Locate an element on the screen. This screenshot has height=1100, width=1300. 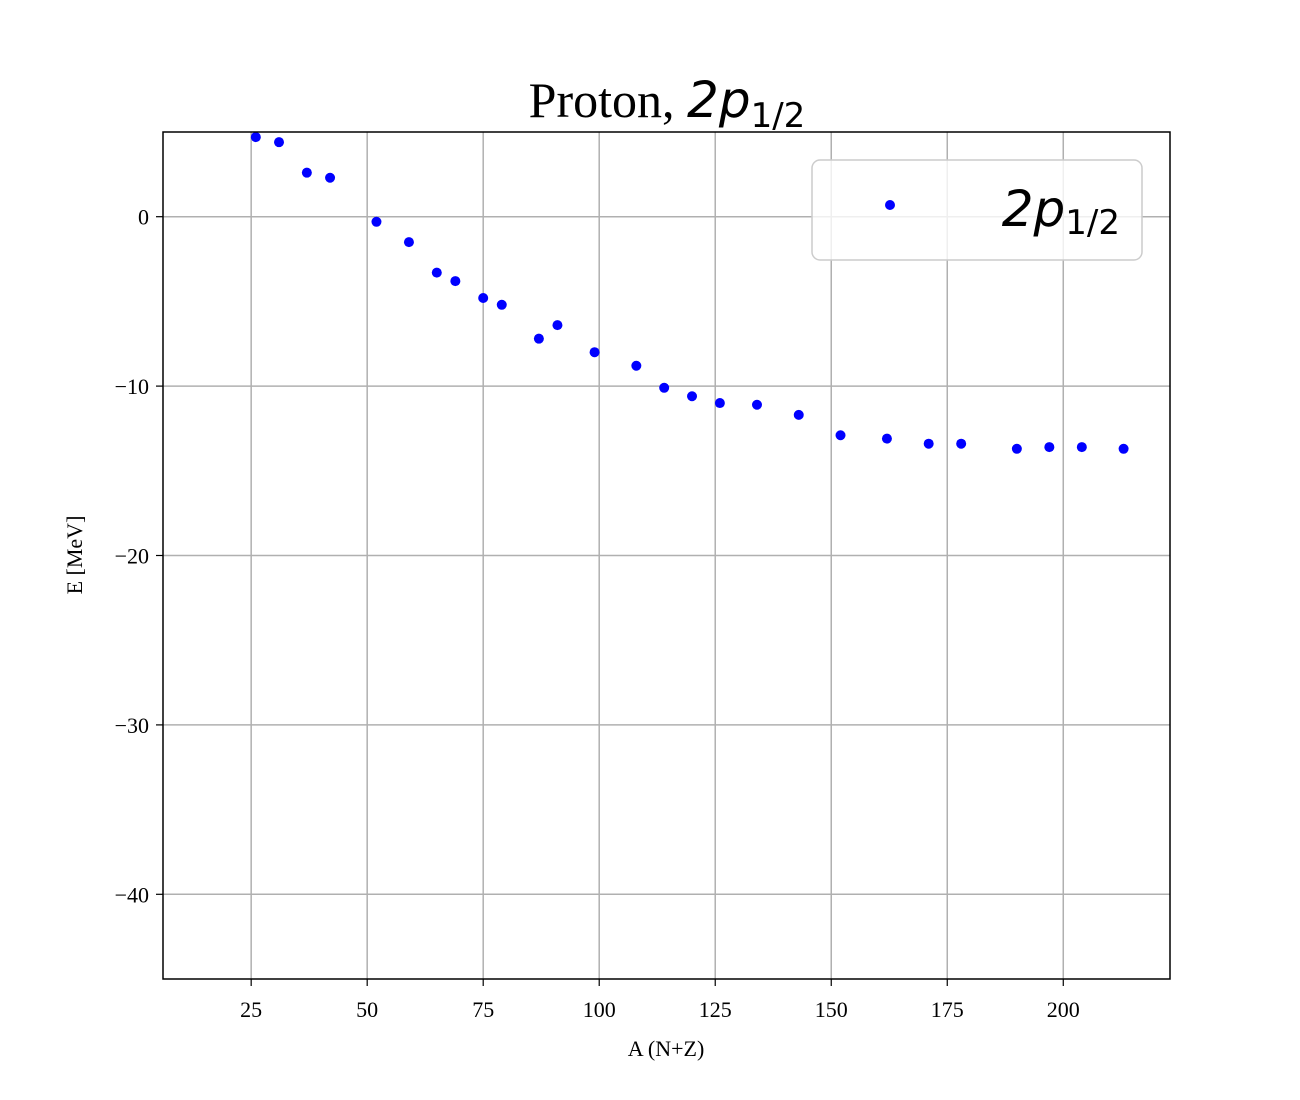
legend-marker is located at coordinates (890, 205).